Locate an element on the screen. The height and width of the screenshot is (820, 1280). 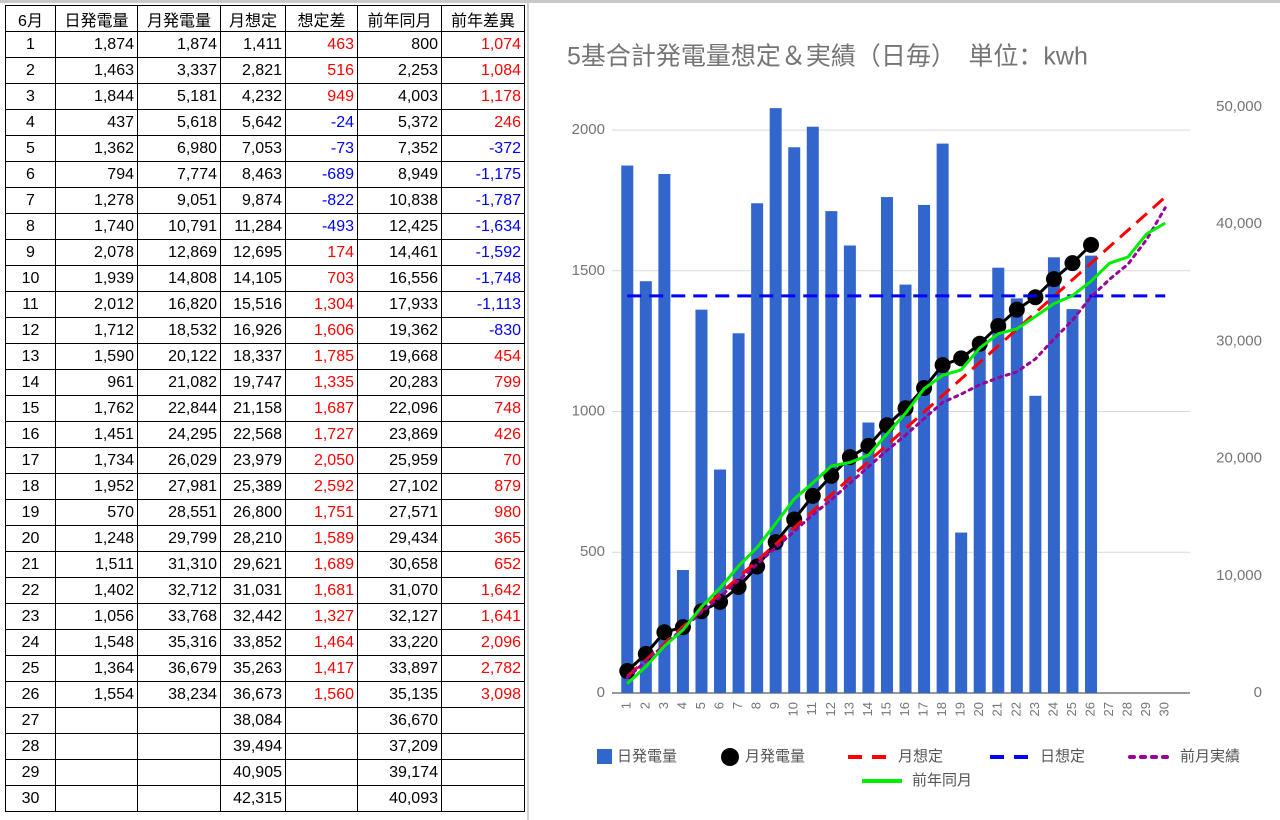
table-cell: -822 is located at coordinates (321, 200).